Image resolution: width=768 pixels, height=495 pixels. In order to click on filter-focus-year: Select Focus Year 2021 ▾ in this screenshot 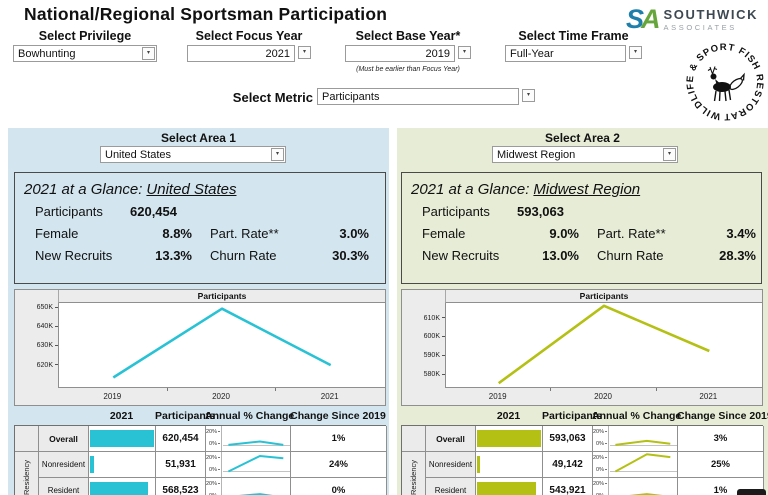, I will do `click(249, 45)`.